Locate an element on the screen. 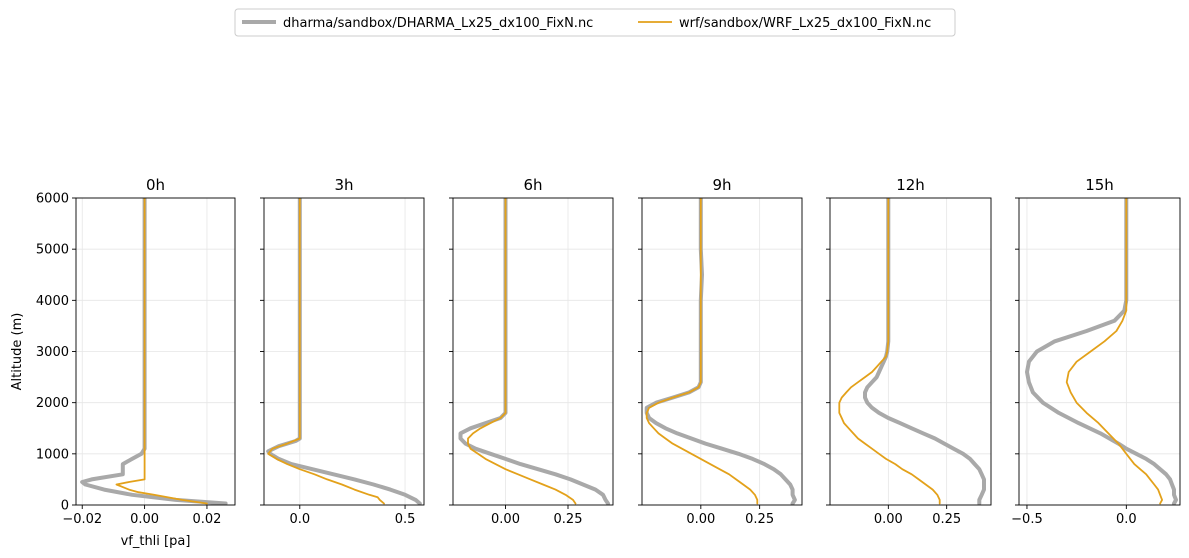 The image size is (1189, 558). panel-12h: 0.00 0.25 12h is located at coordinates (909, 351).